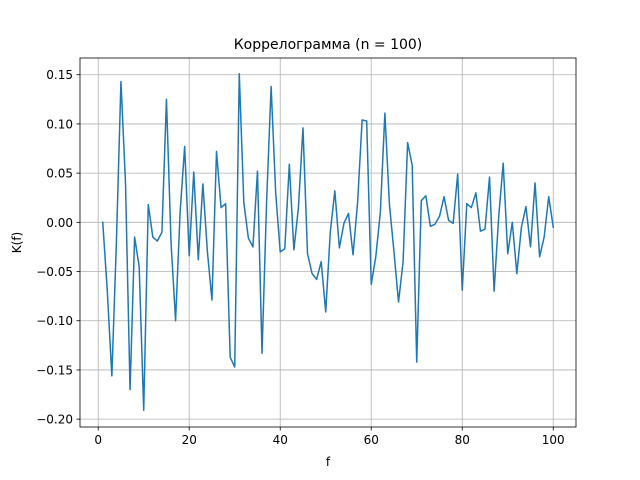  What do you see at coordinates (328, 462) in the screenshot?
I see `x-axis-label: f` at bounding box center [328, 462].